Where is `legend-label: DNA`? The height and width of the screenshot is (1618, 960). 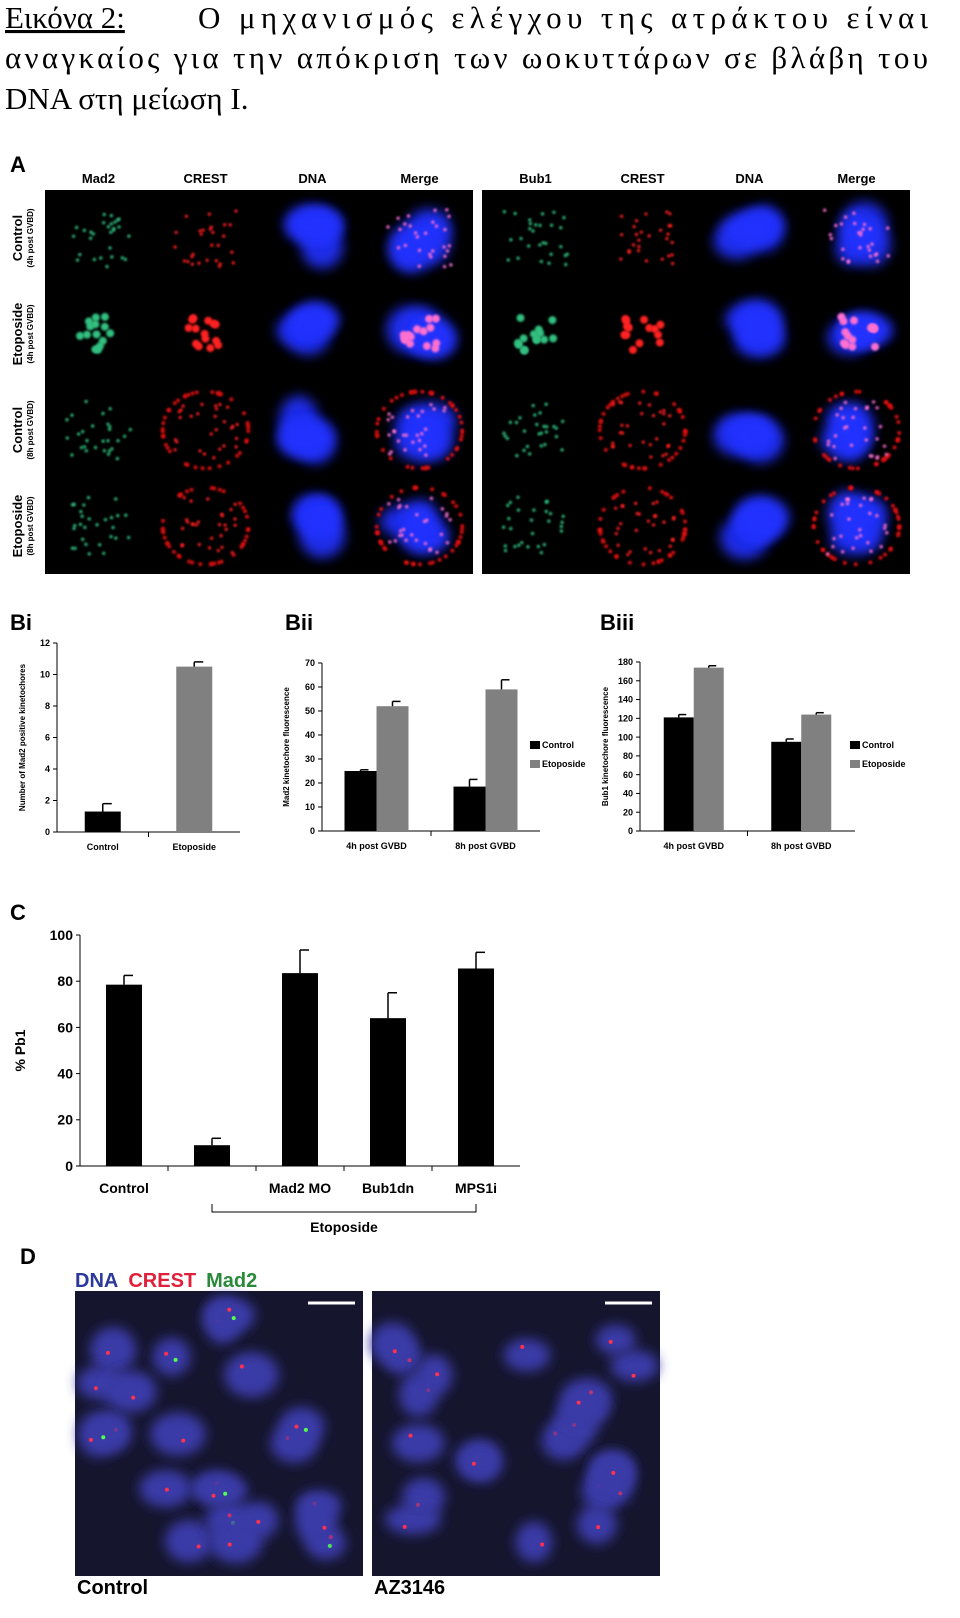 legend-label: DNA is located at coordinates (96, 1281).